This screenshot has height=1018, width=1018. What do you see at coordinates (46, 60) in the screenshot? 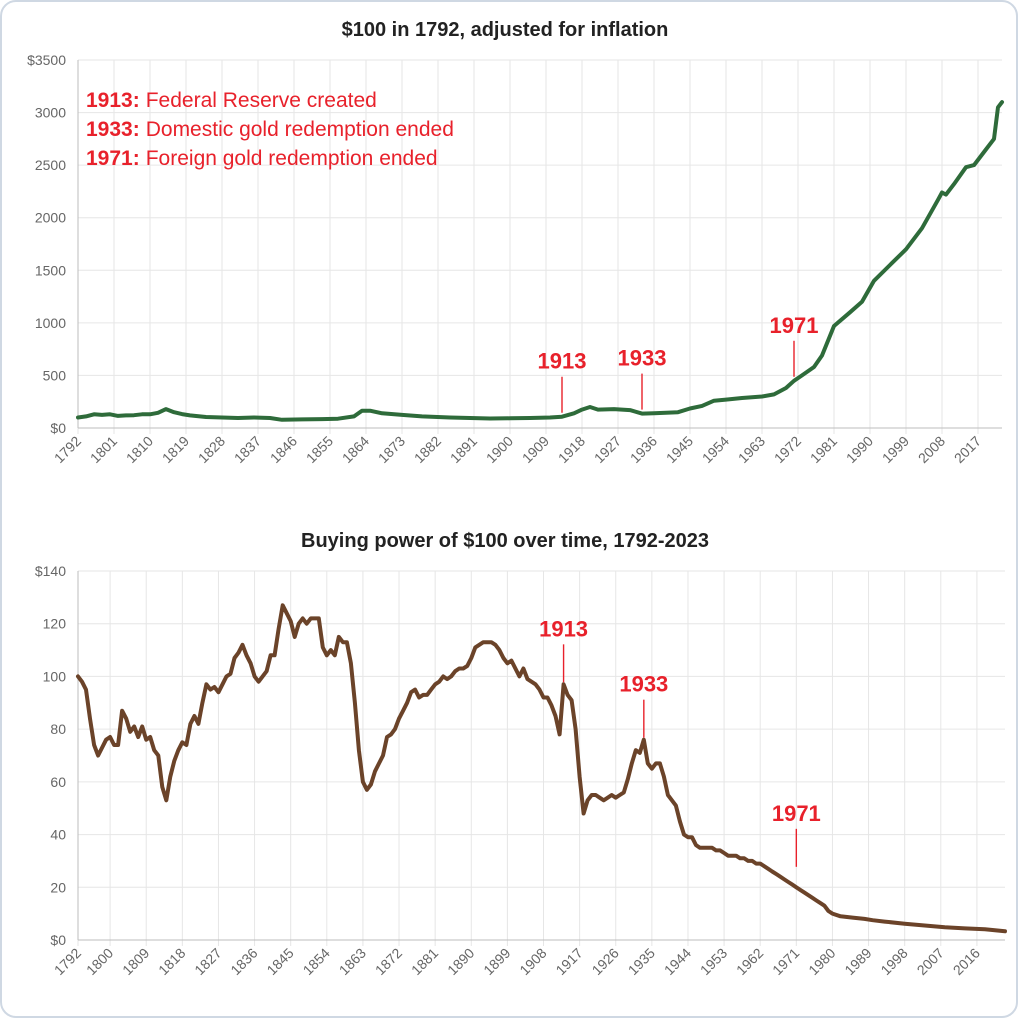
I see `y-tick-label: $3500` at bounding box center [46, 60].